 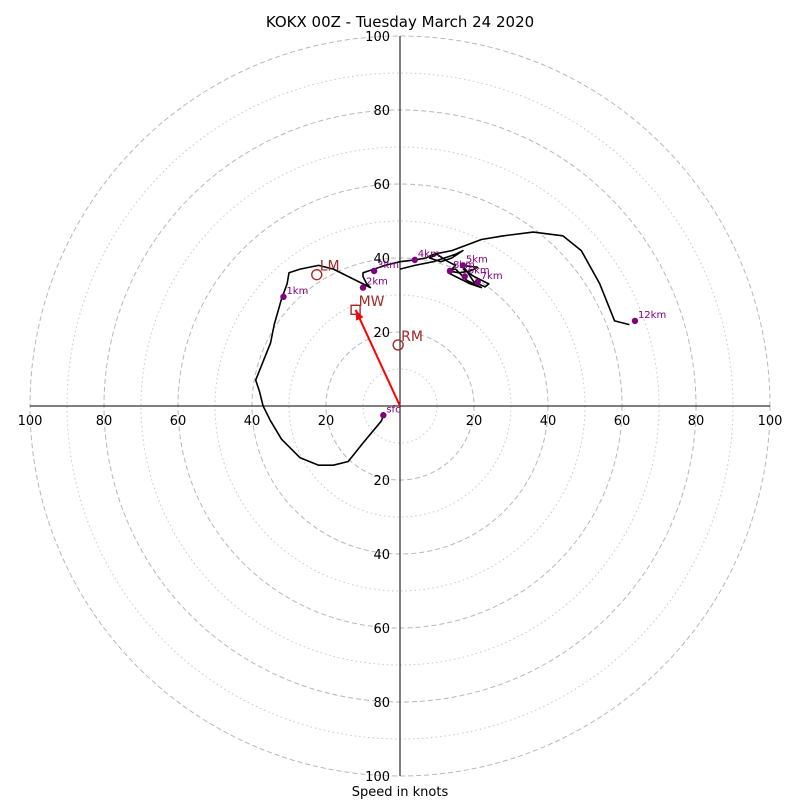 I want to click on height-label-5km: 5km, so click(x=477, y=259).